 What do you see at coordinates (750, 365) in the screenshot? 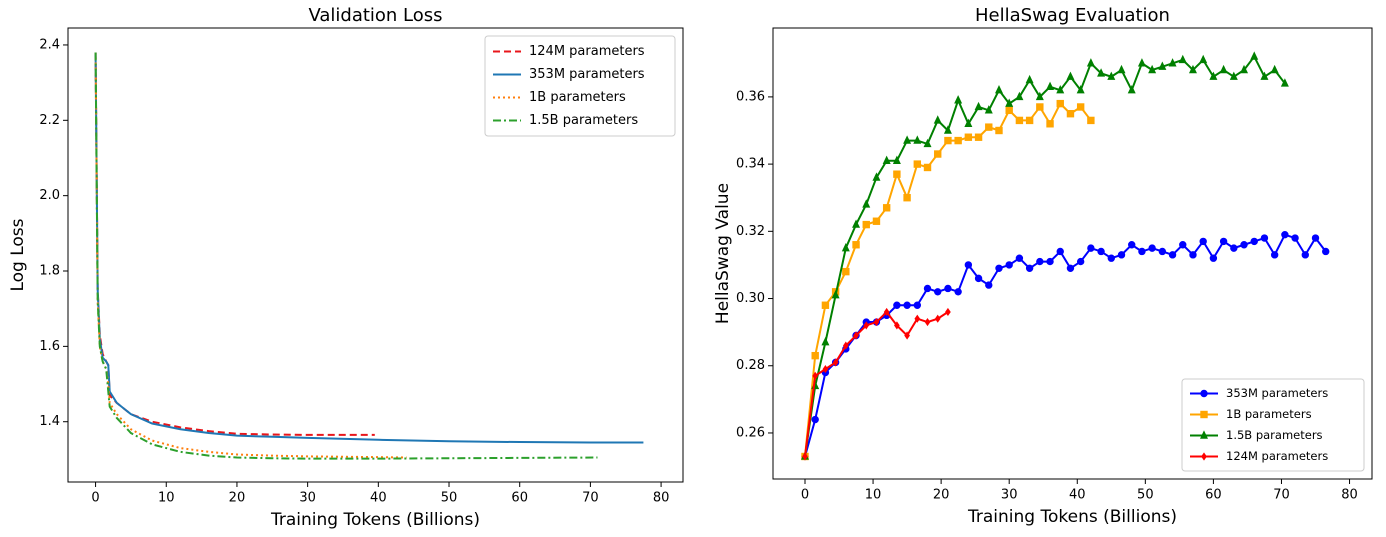
I see `y-tick-label: 0.28` at bounding box center [750, 365].